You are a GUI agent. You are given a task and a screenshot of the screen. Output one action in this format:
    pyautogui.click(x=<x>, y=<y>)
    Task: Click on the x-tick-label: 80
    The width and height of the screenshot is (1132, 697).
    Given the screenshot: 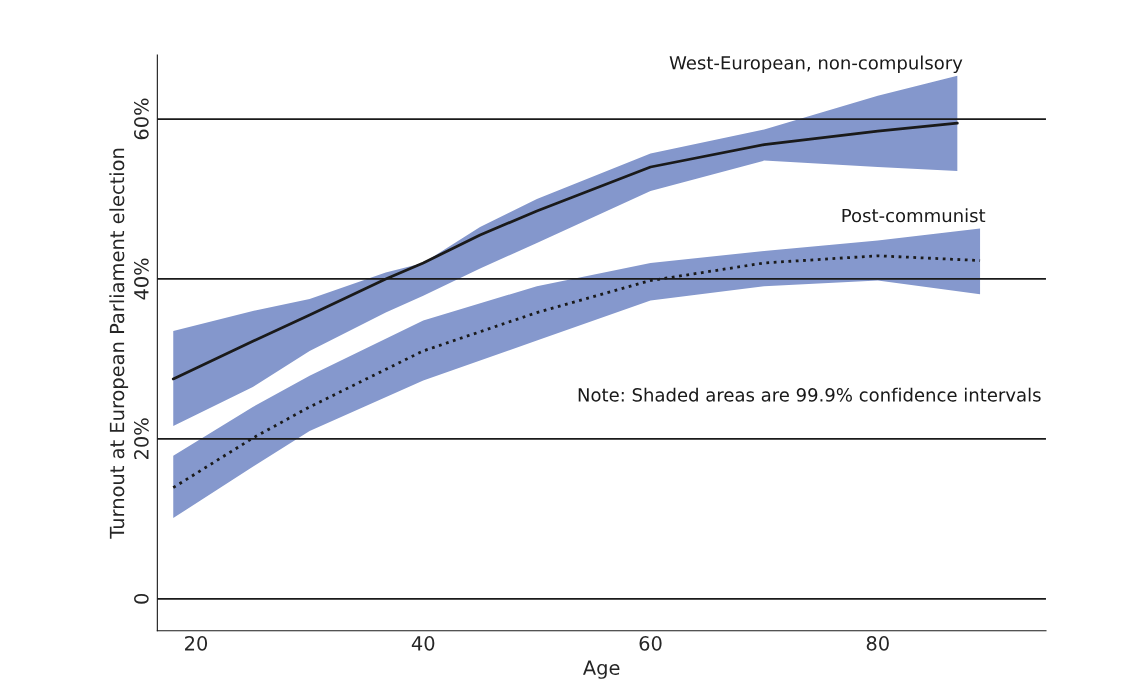 What is the action you would take?
    pyautogui.click(x=877, y=643)
    